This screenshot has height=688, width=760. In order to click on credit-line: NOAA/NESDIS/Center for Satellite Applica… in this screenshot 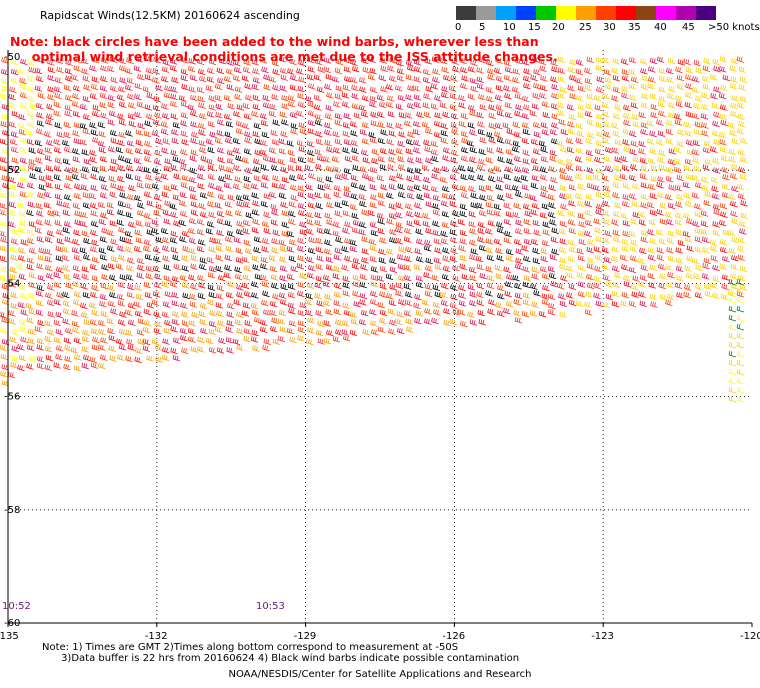, I will do `click(380, 674)`.